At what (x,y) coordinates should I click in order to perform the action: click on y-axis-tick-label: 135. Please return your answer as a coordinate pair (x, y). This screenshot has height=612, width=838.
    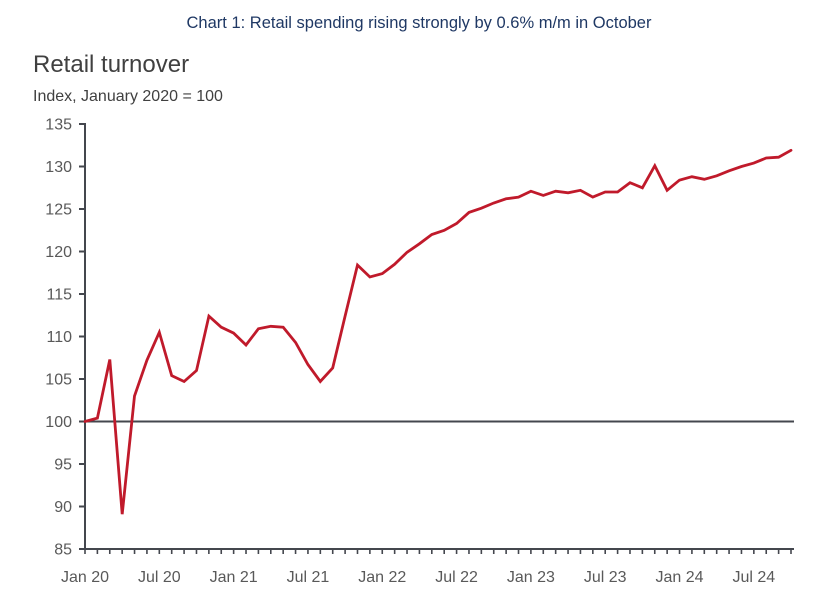
    Looking at the image, I should click on (58, 125).